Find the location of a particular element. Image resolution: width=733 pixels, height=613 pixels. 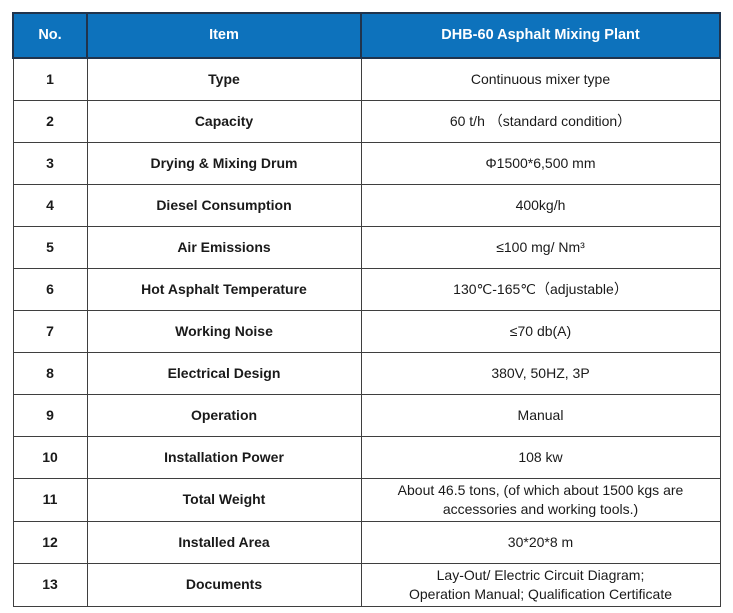

row-no-cell: 12 is located at coordinates (50, 542).